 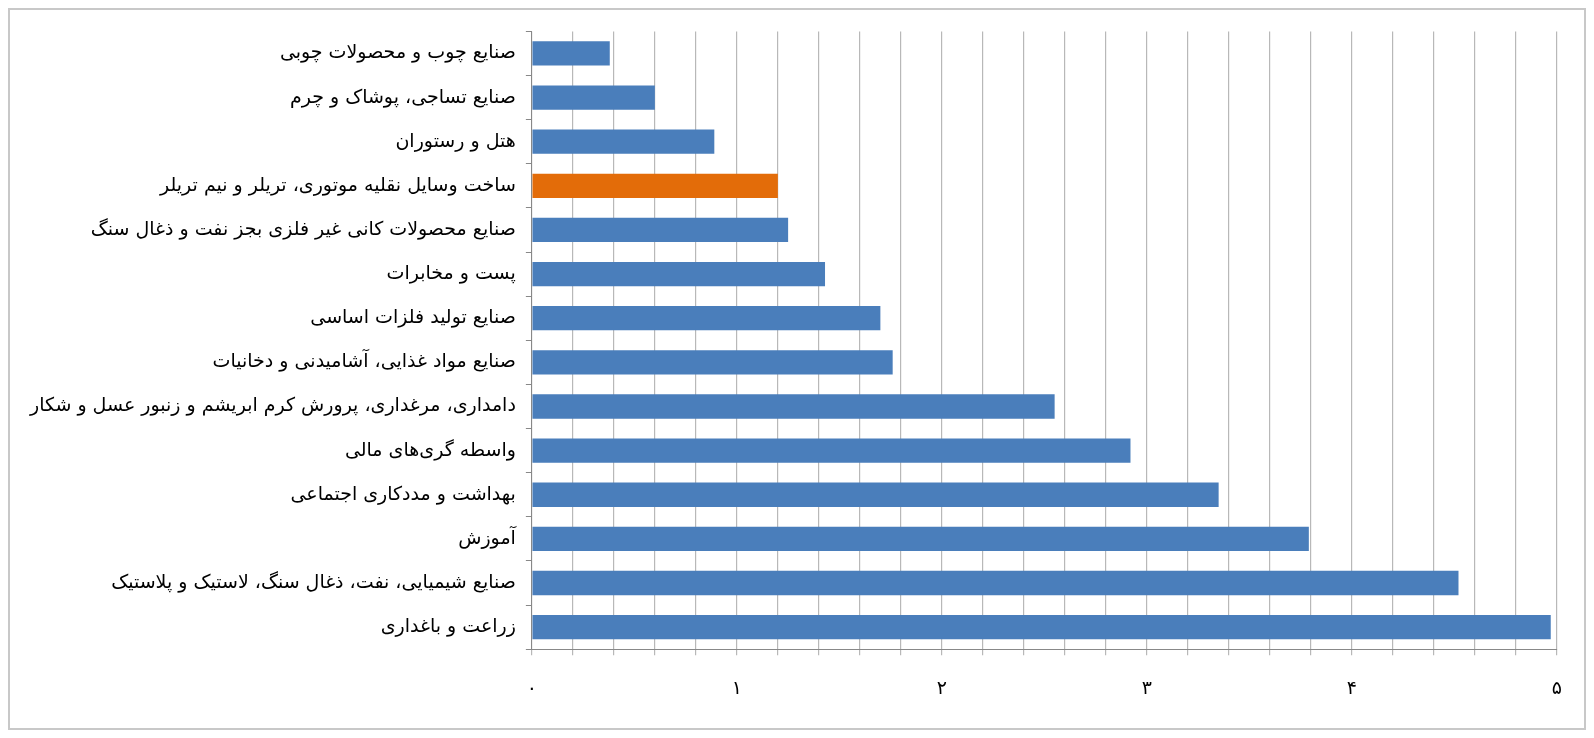 I want to click on y-tick-label: ساخت وسایل نقلیه موتوری، تریلر و نیم تریلر, so click(x=337, y=184).